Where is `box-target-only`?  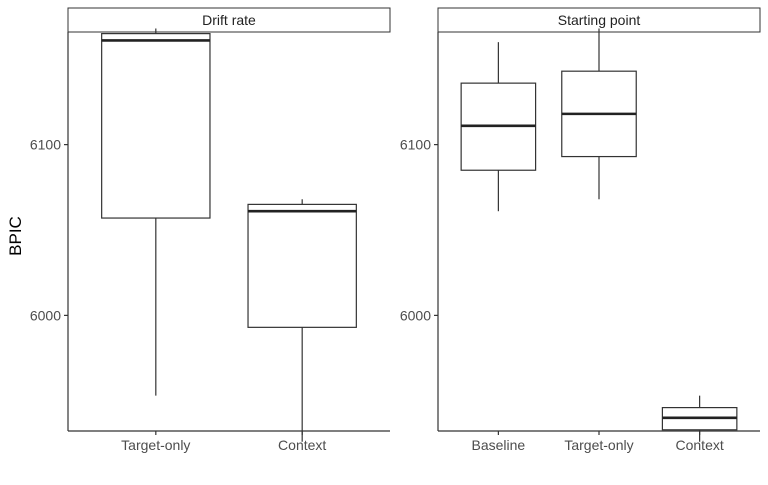
box-target-only is located at coordinates (156, 126).